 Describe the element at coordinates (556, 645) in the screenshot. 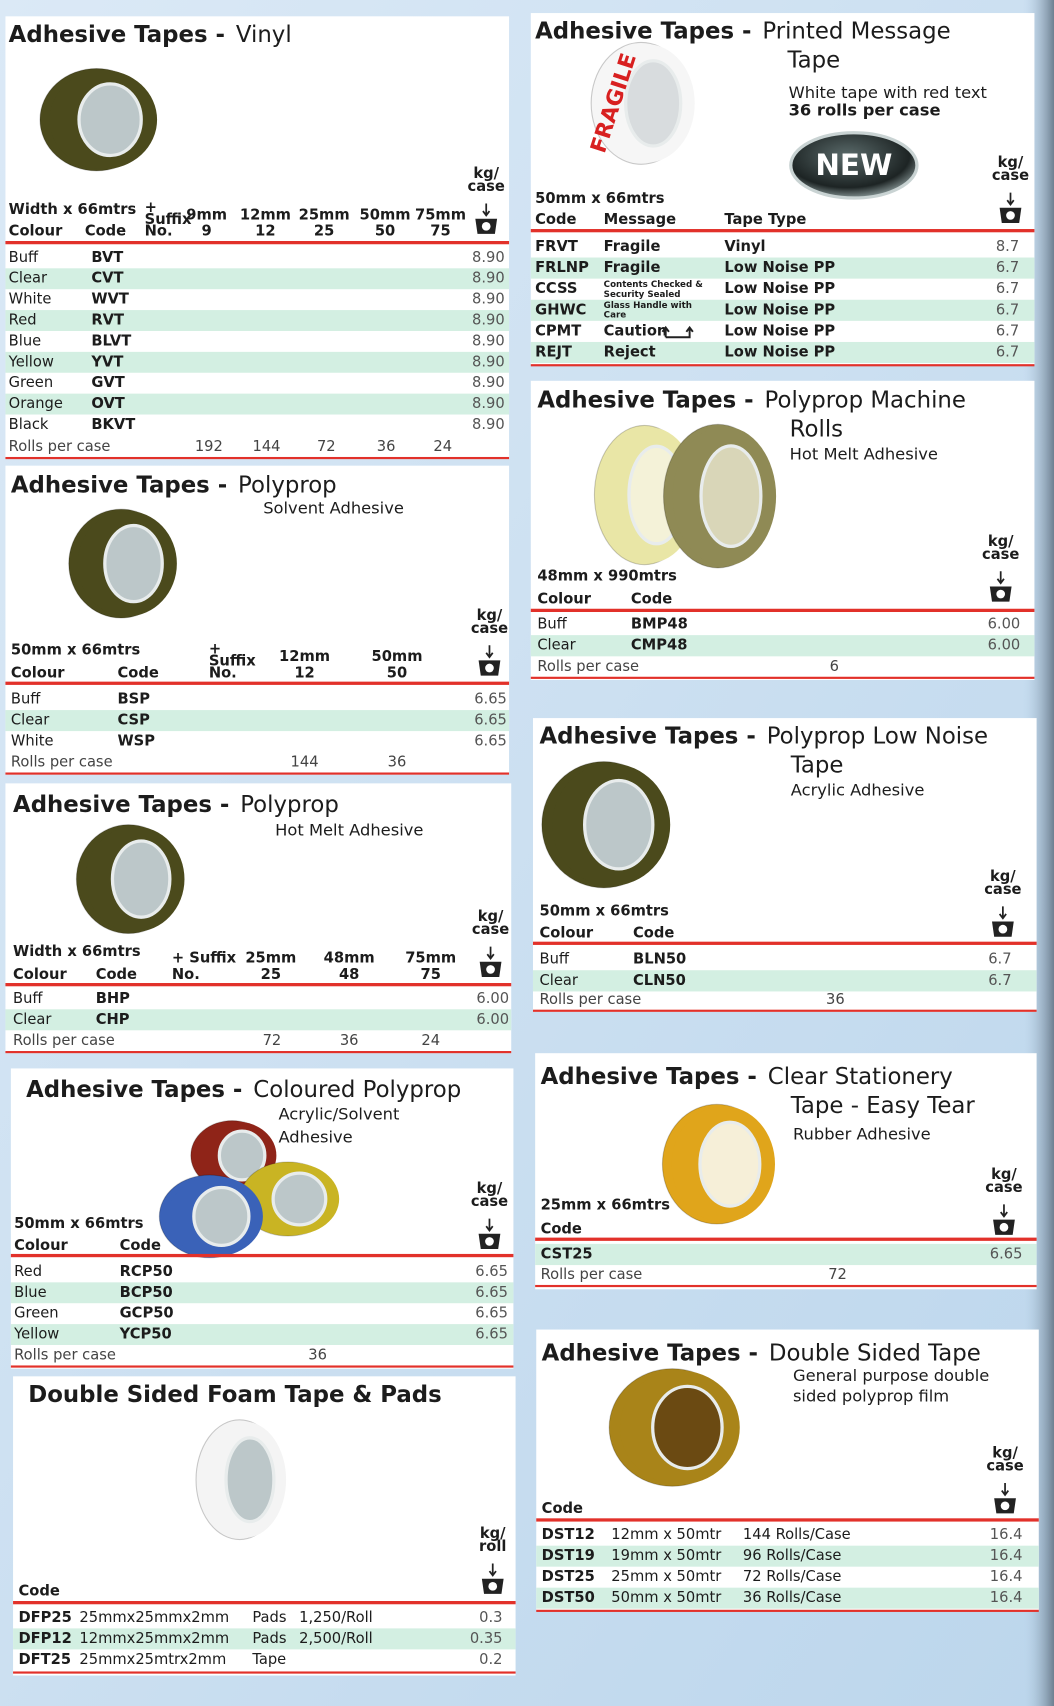

I see `row-cell: Clear` at that location.